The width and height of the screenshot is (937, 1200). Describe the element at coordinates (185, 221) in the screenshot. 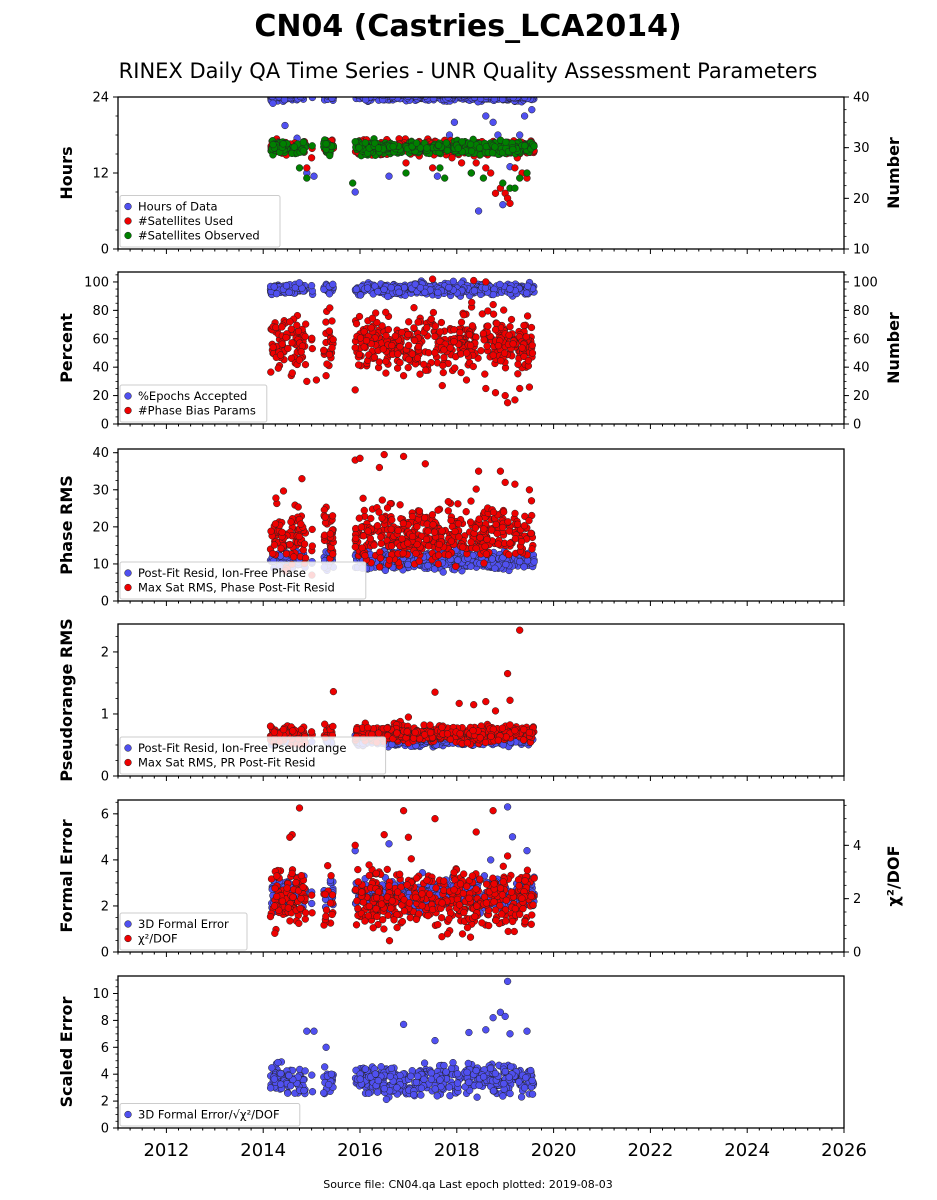

I see `legend-entry: #Satellites Used` at that location.